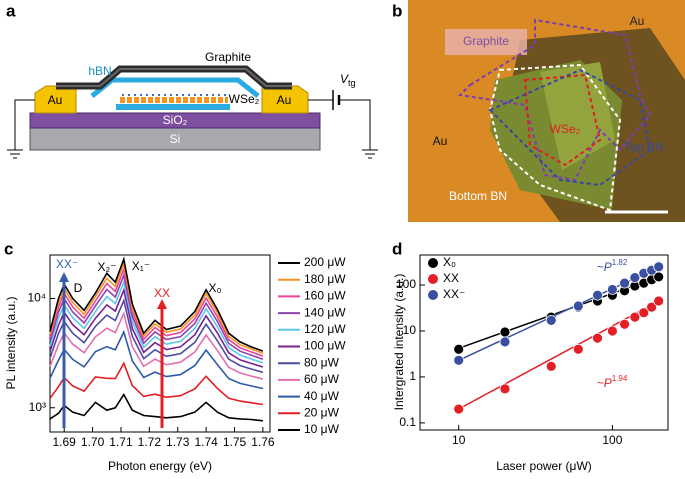 The width and height of the screenshot is (685, 479). I want to click on panel-label: d, so click(397, 248).